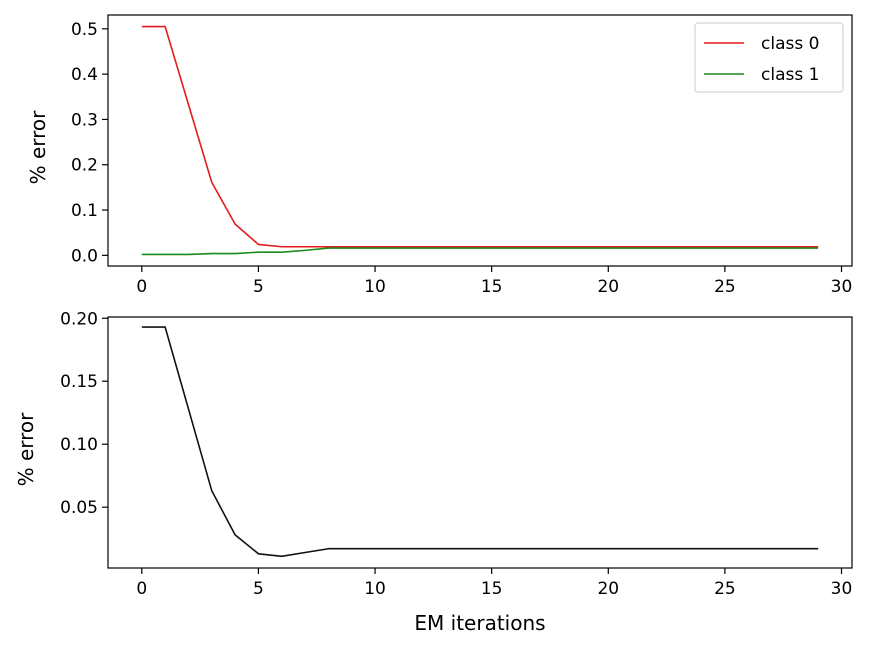 The width and height of the screenshot is (870, 655). I want to click on panel-1-x-tick-label: 30, so click(842, 287).